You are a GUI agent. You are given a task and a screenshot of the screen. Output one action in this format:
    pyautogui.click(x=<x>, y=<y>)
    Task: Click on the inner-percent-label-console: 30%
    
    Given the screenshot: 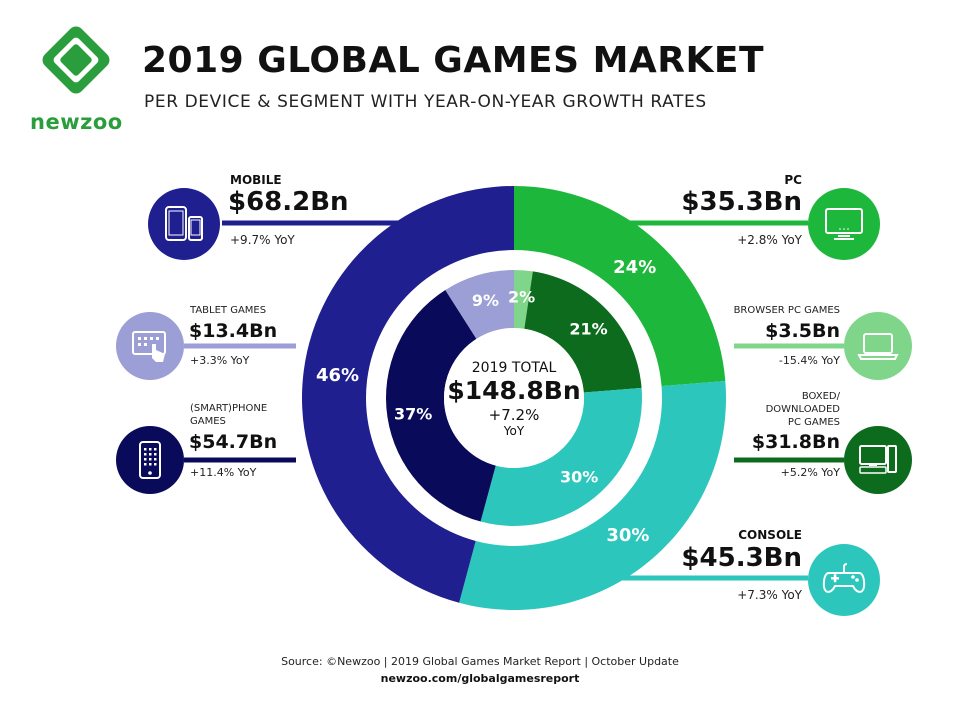 What is the action you would take?
    pyautogui.click(x=579, y=476)
    